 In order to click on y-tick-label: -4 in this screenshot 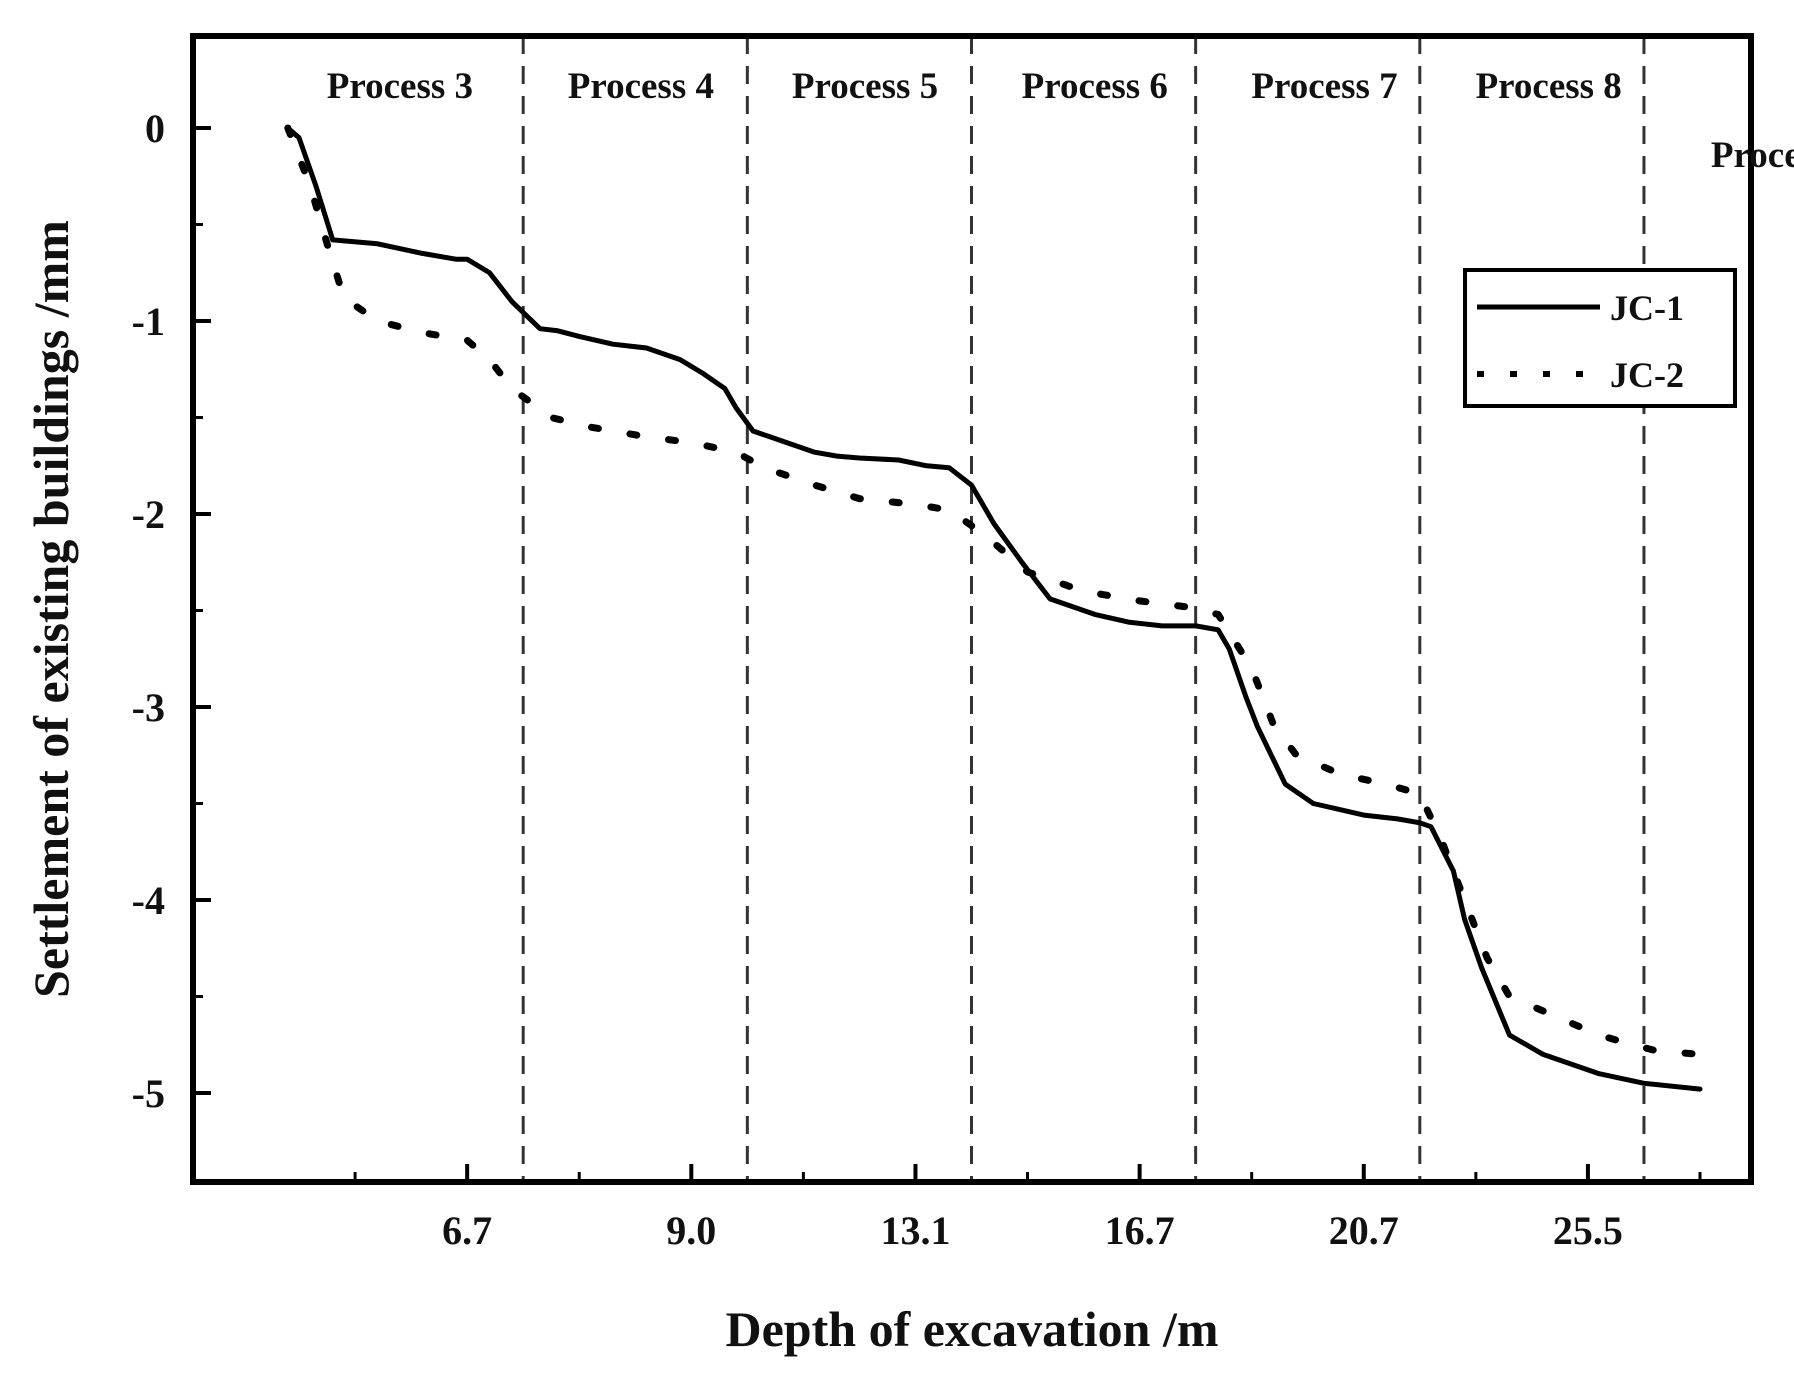, I will do `click(148, 900)`.